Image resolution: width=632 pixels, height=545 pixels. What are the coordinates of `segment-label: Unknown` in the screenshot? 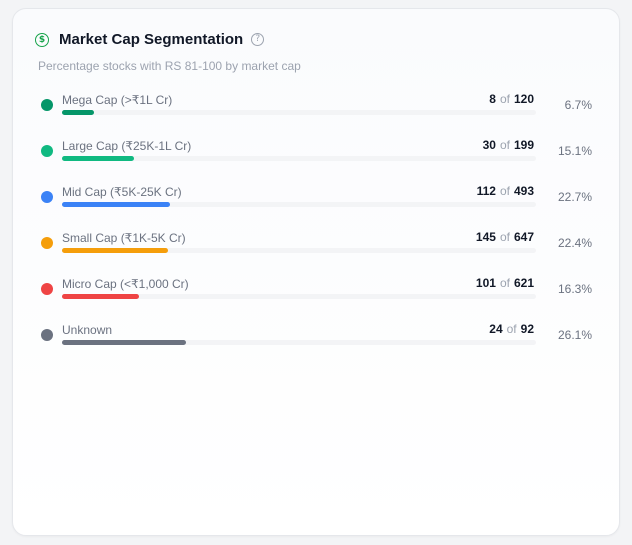 It's located at (87, 330).